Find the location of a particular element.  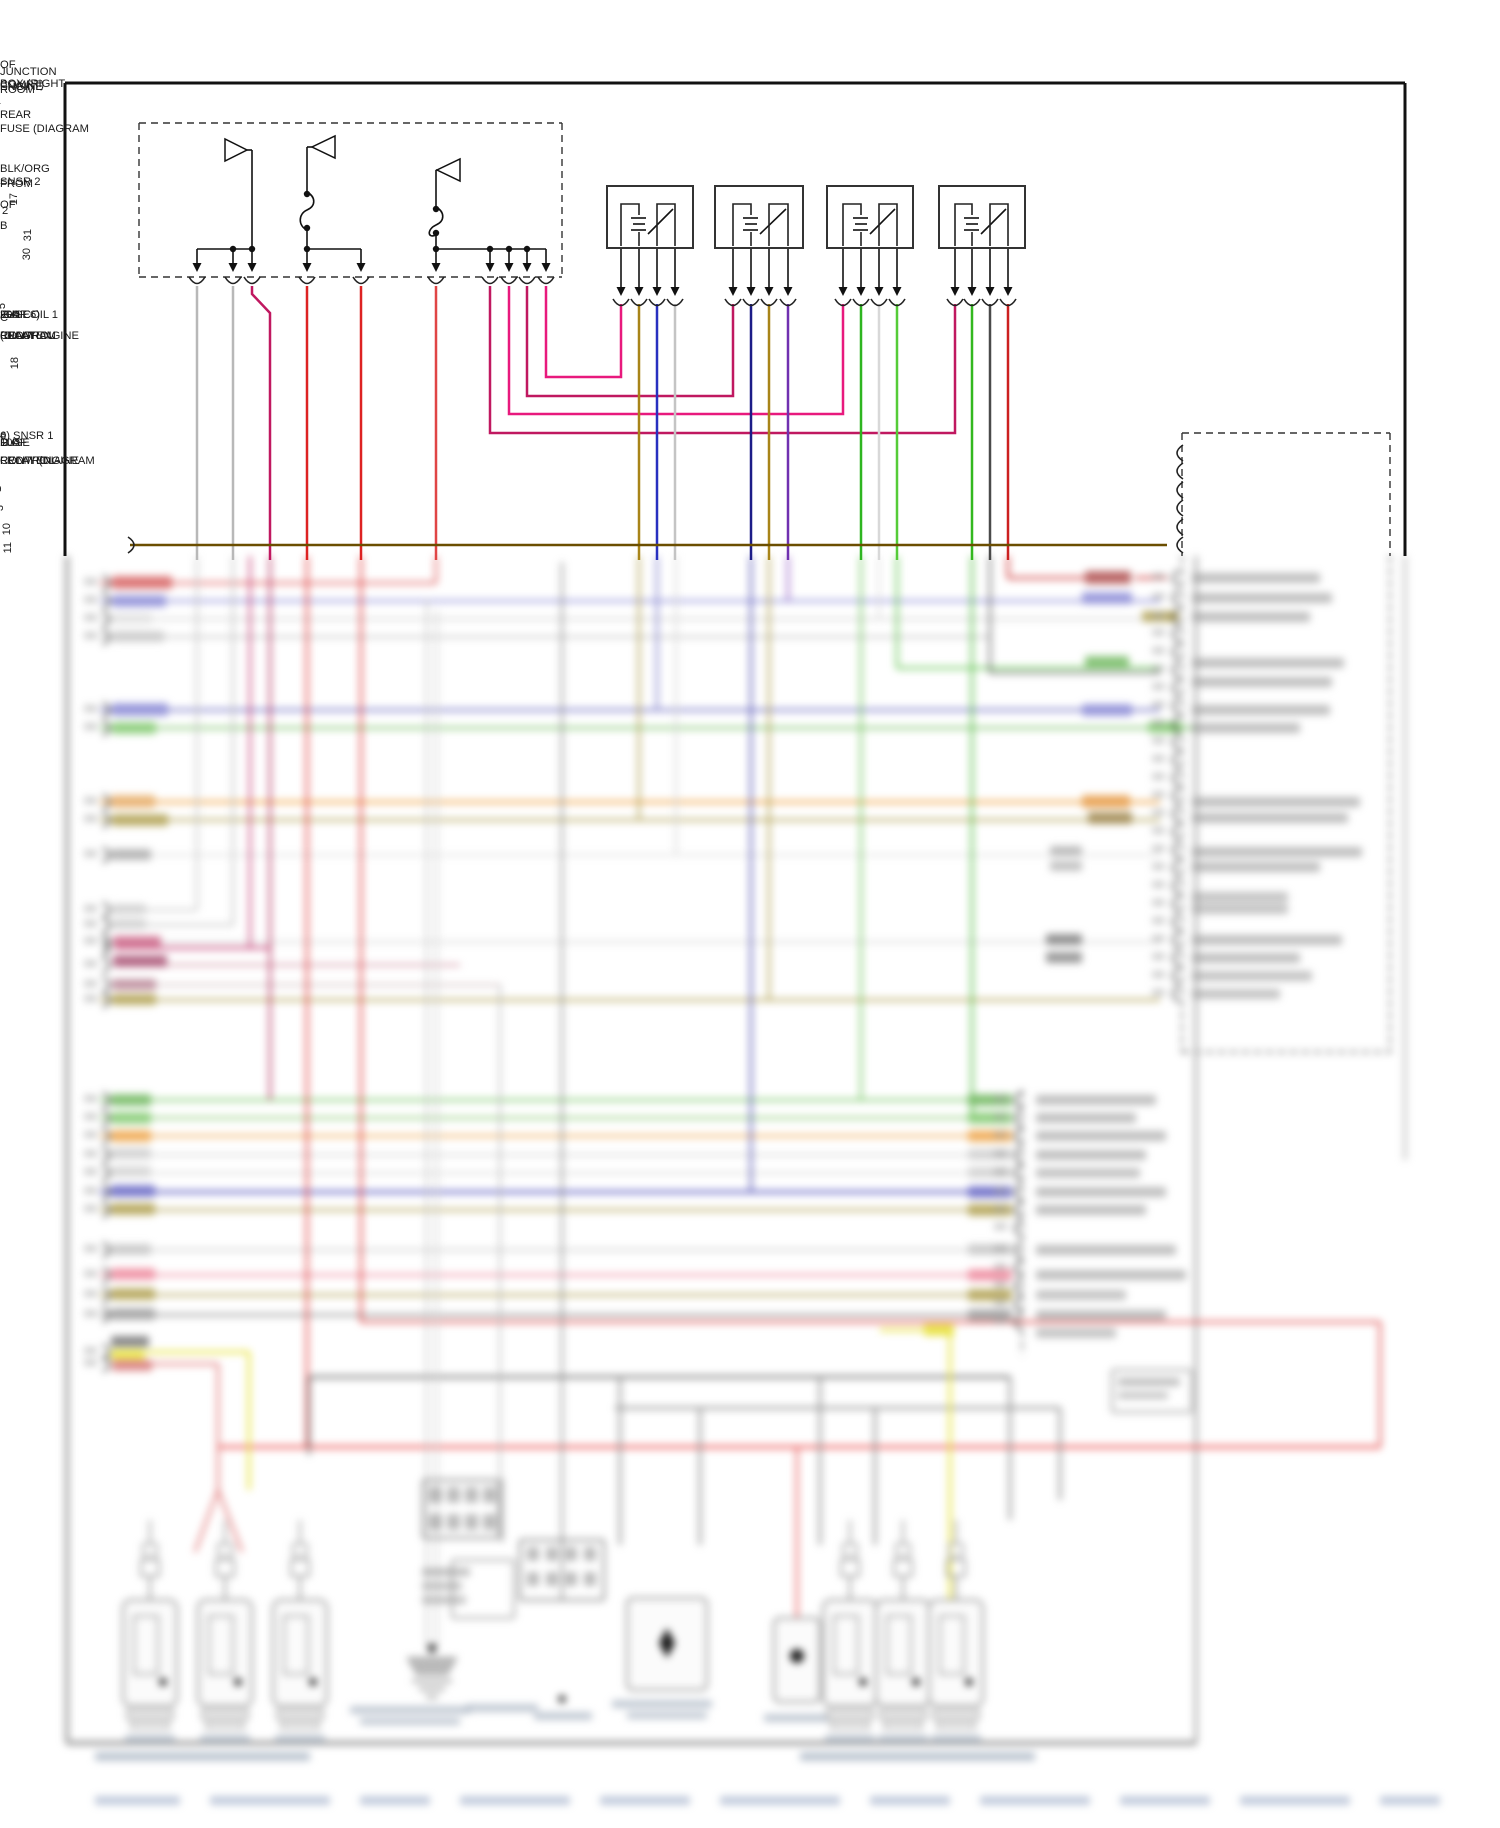

diagram-text: 18 is located at coordinates (15, 363).